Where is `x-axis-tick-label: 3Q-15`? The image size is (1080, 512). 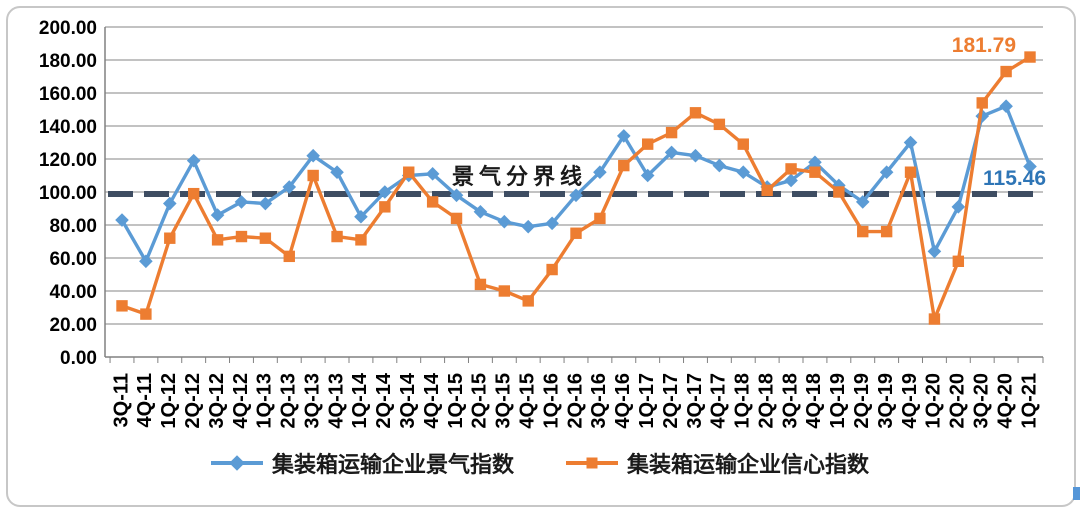 x-axis-tick-label: 3Q-15 is located at coordinates (504, 401).